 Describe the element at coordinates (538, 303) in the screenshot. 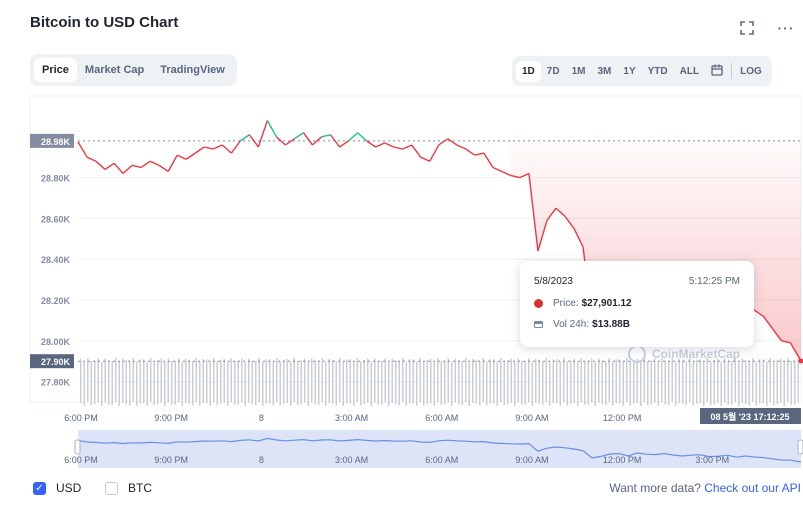

I see `price-dot-icon` at that location.